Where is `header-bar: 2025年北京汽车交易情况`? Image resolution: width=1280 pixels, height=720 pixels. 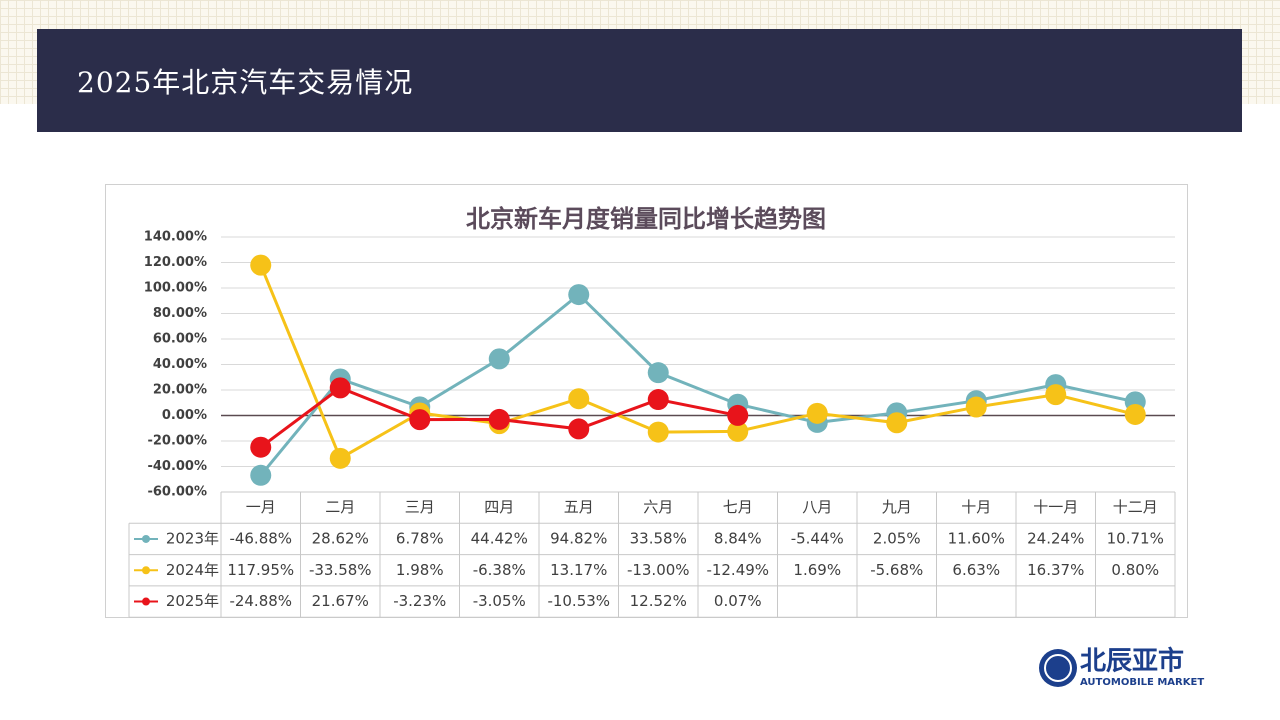 header-bar: 2025年北京汽车交易情况 is located at coordinates (639, 80).